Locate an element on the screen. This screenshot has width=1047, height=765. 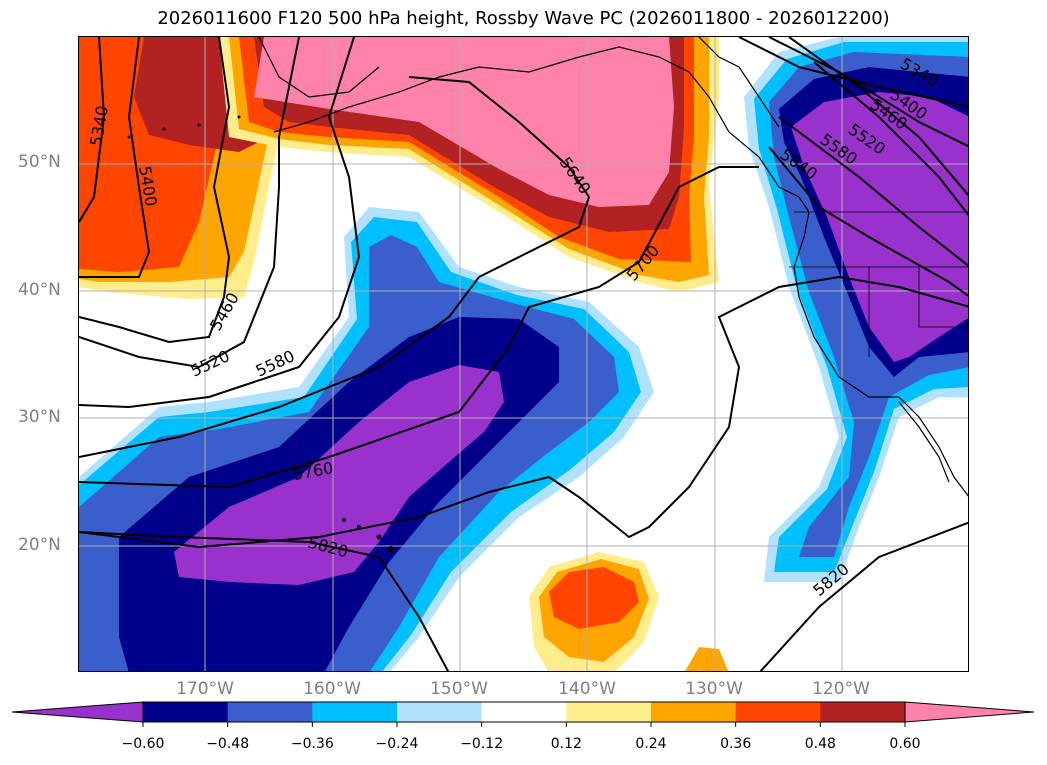
contour-5820-south is located at coordinates (264, 601).